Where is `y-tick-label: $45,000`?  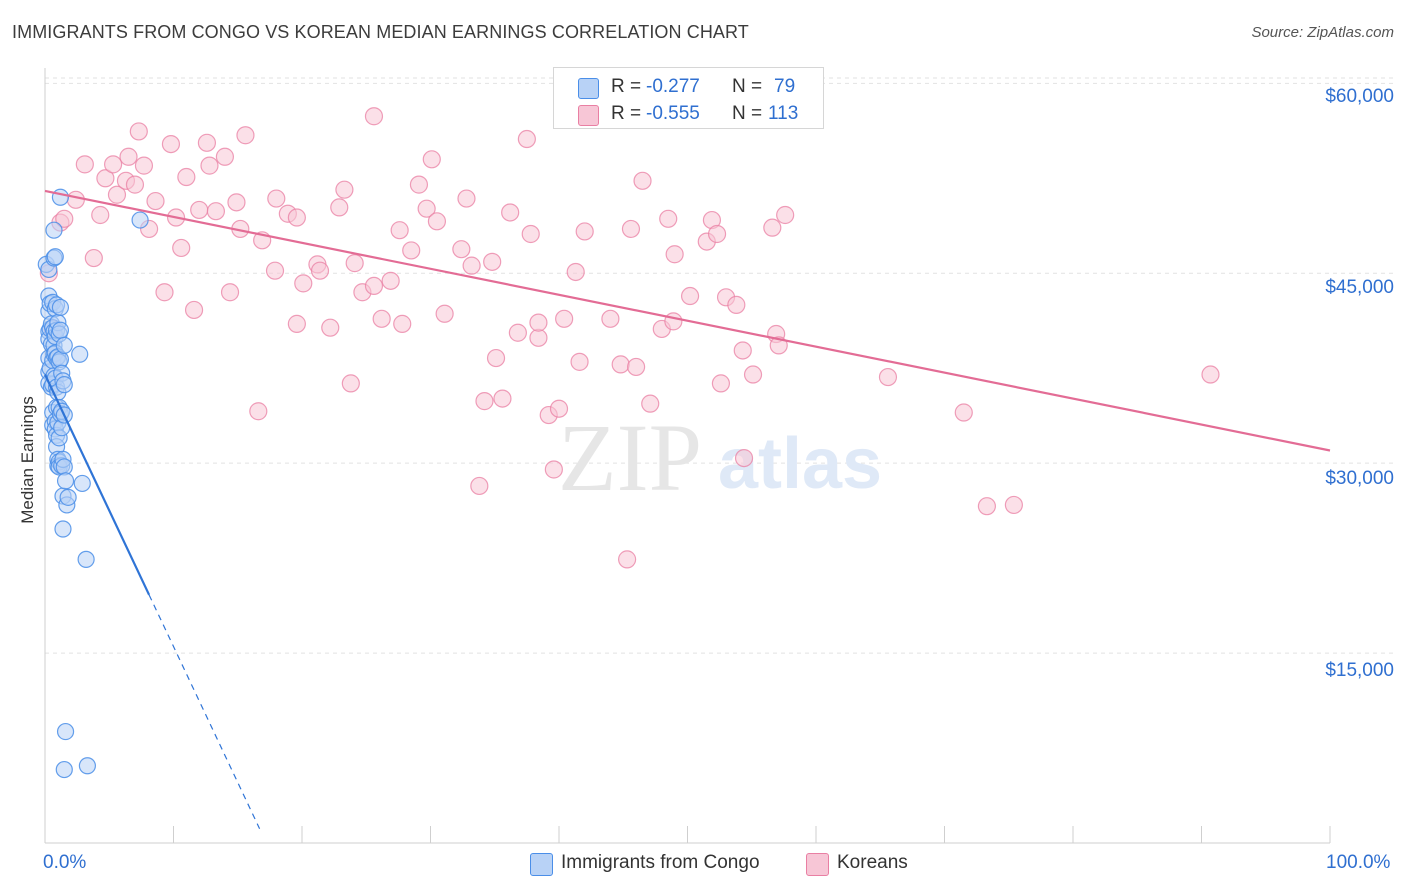 y-tick-label: $45,000 is located at coordinates (1359, 287).